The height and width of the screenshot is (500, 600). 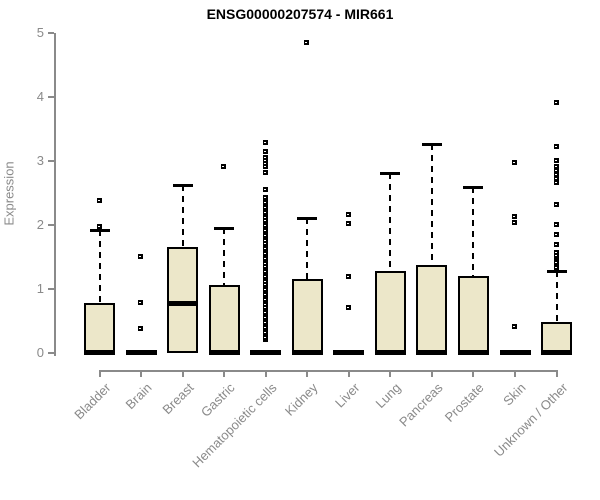 What do you see at coordinates (55, 194) in the screenshot?
I see `y-axis` at bounding box center [55, 194].